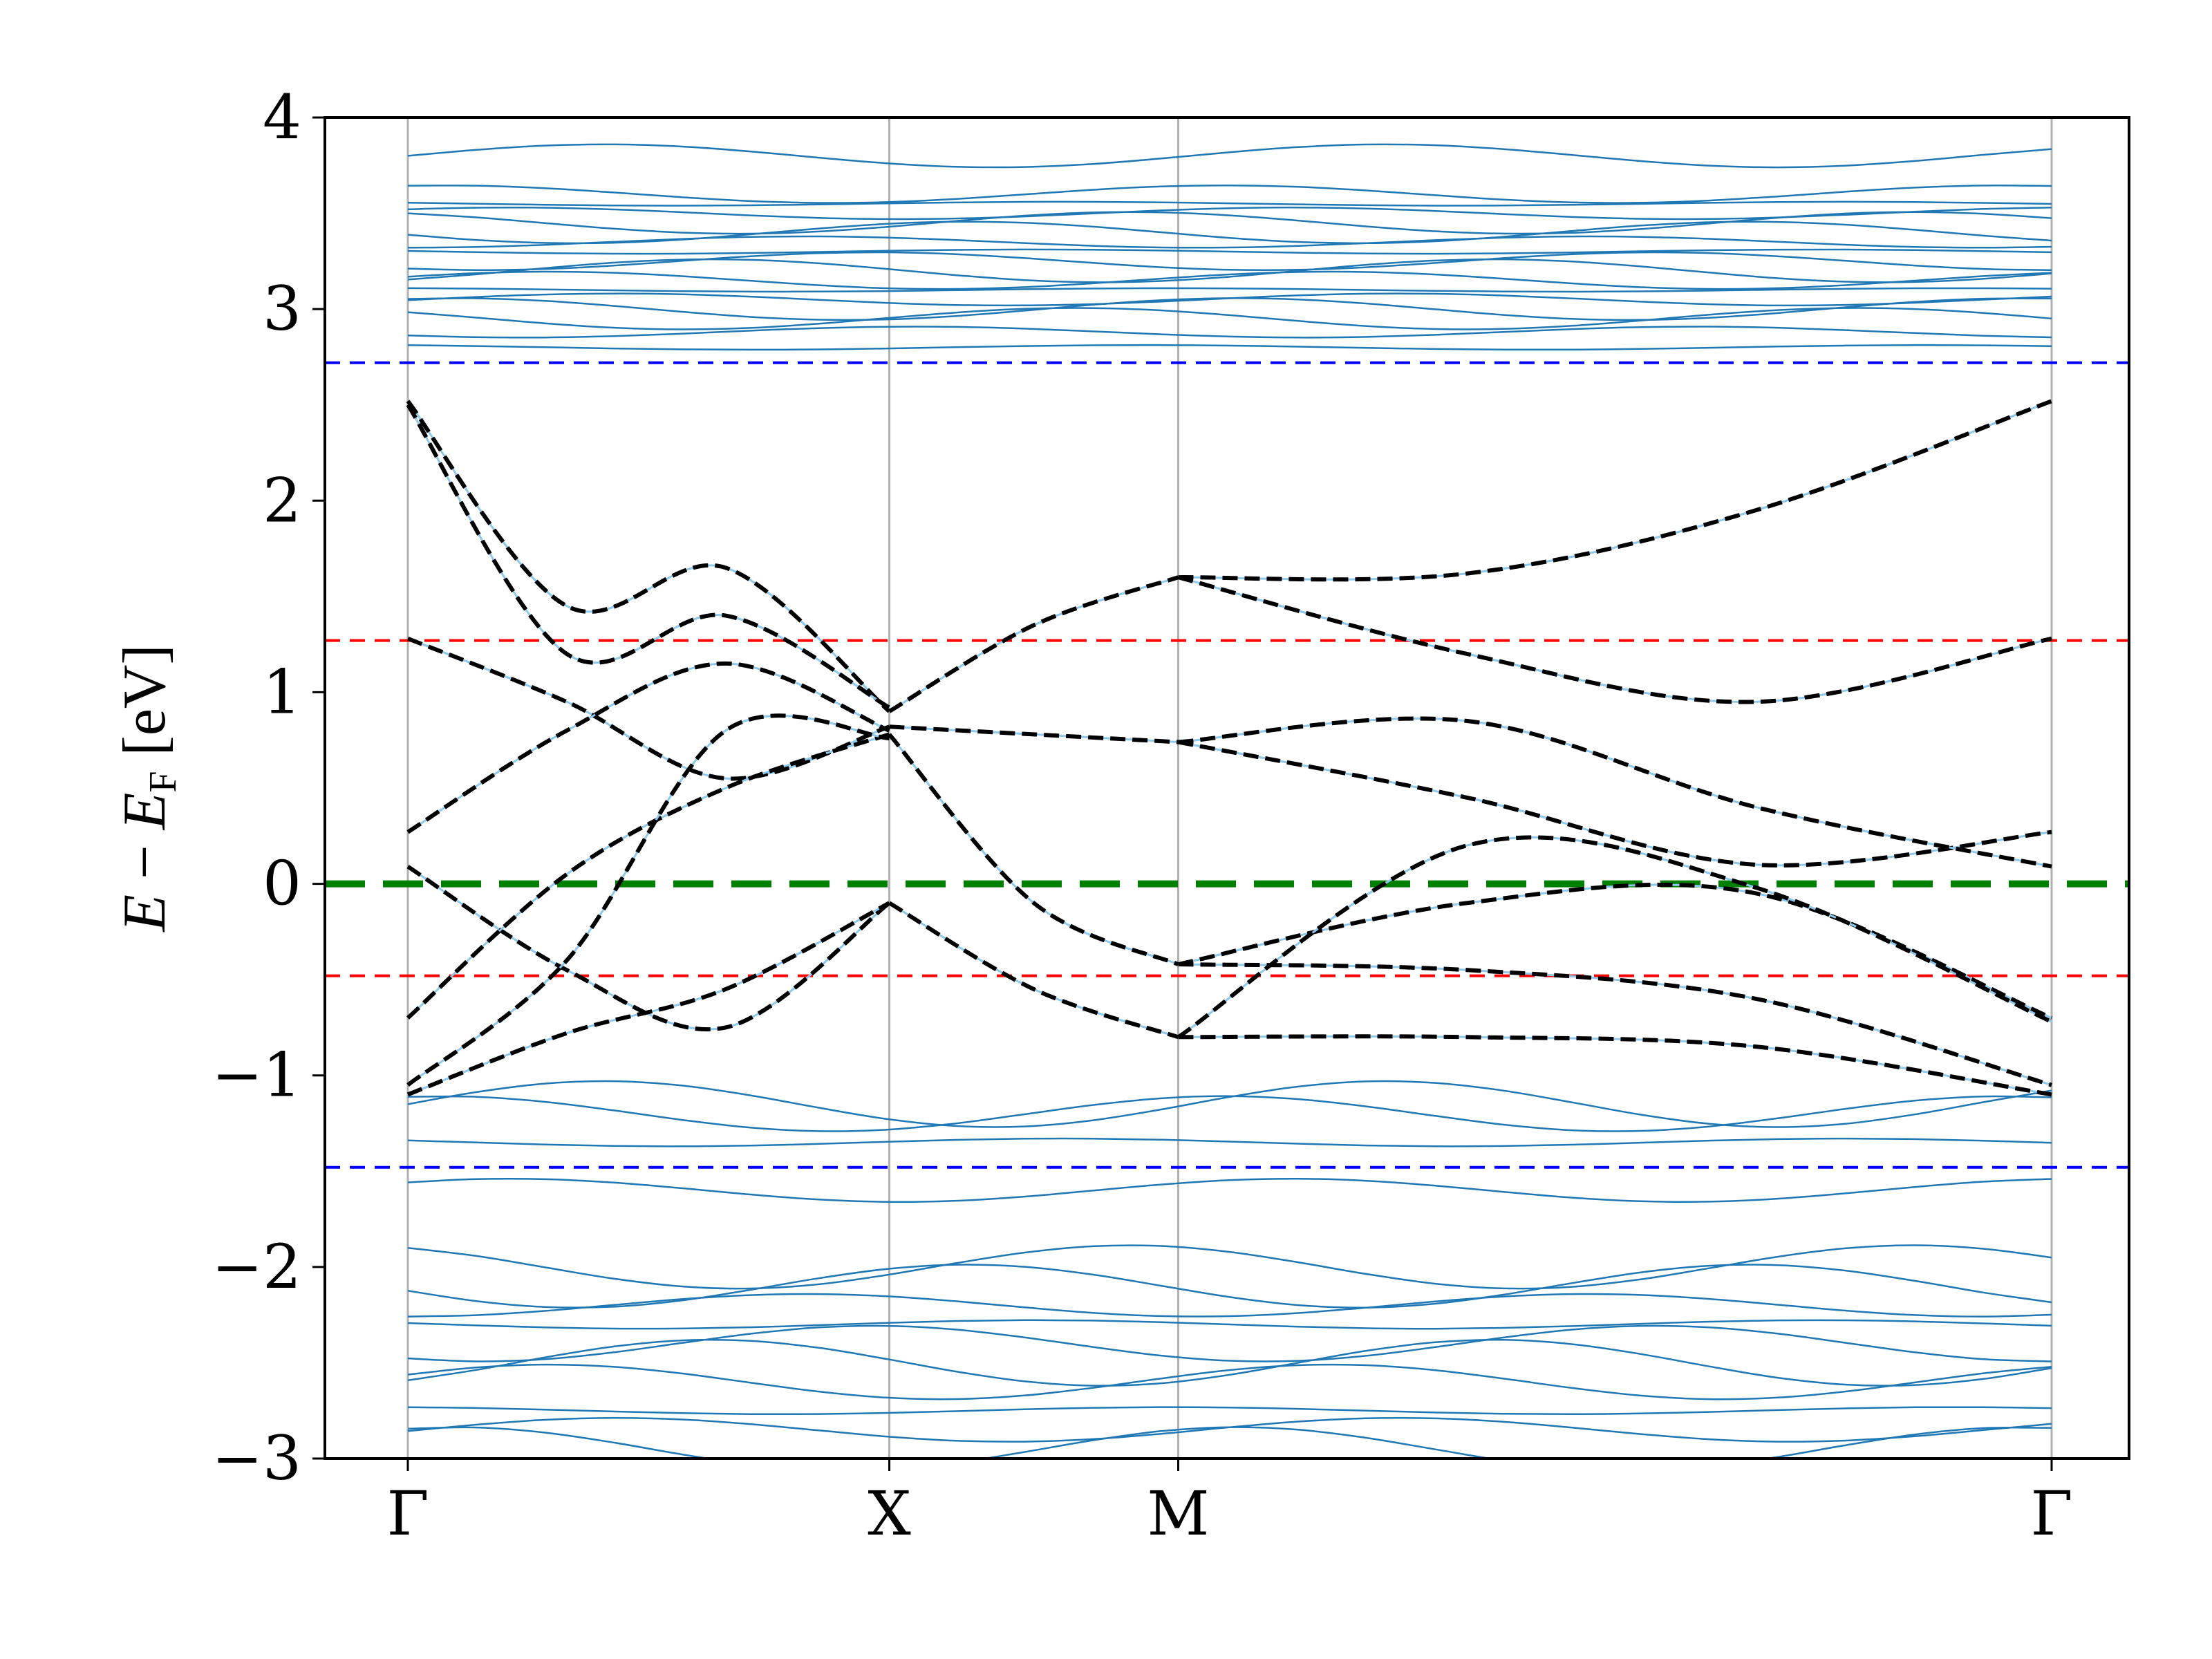  What do you see at coordinates (256, 1459) in the screenshot?
I see `y-tick-label-7: −3` at bounding box center [256, 1459].